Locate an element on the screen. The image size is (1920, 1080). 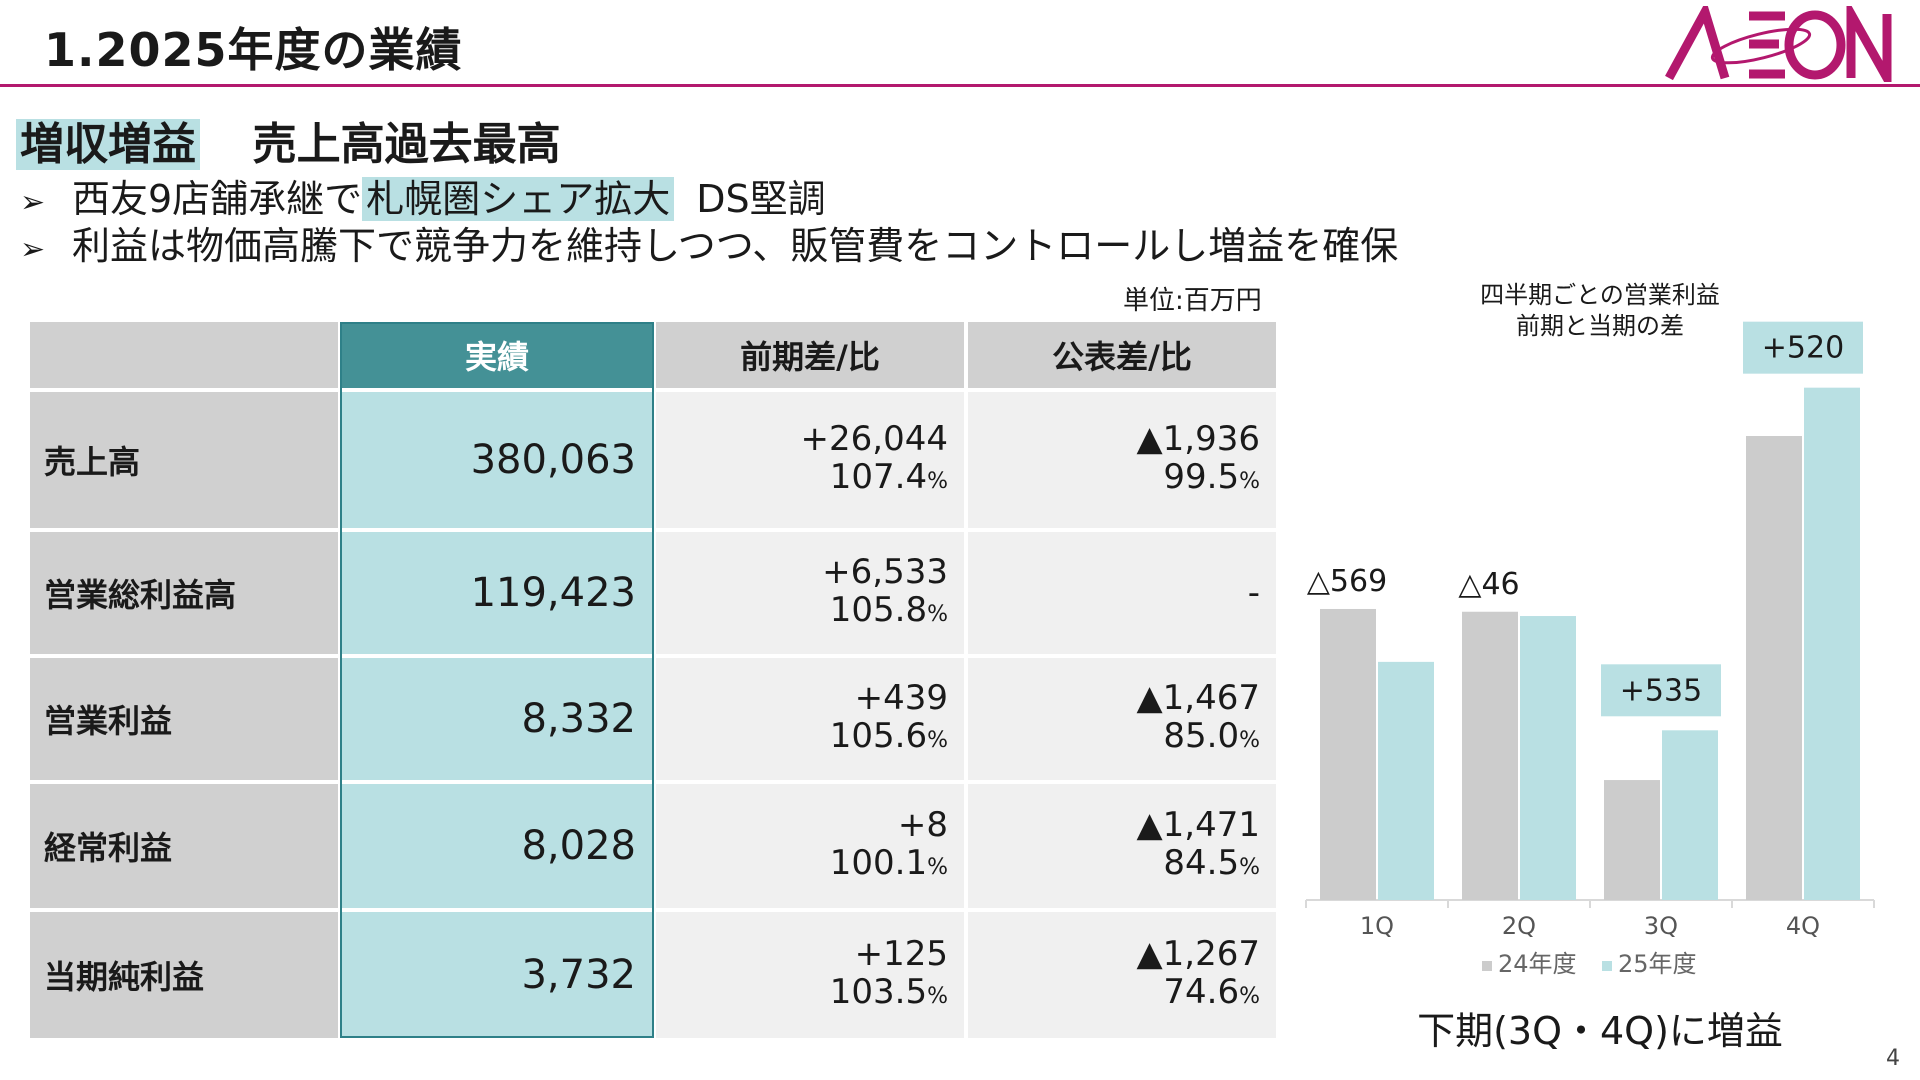
actual-value: 8,028 is located at coordinates (497, 846).